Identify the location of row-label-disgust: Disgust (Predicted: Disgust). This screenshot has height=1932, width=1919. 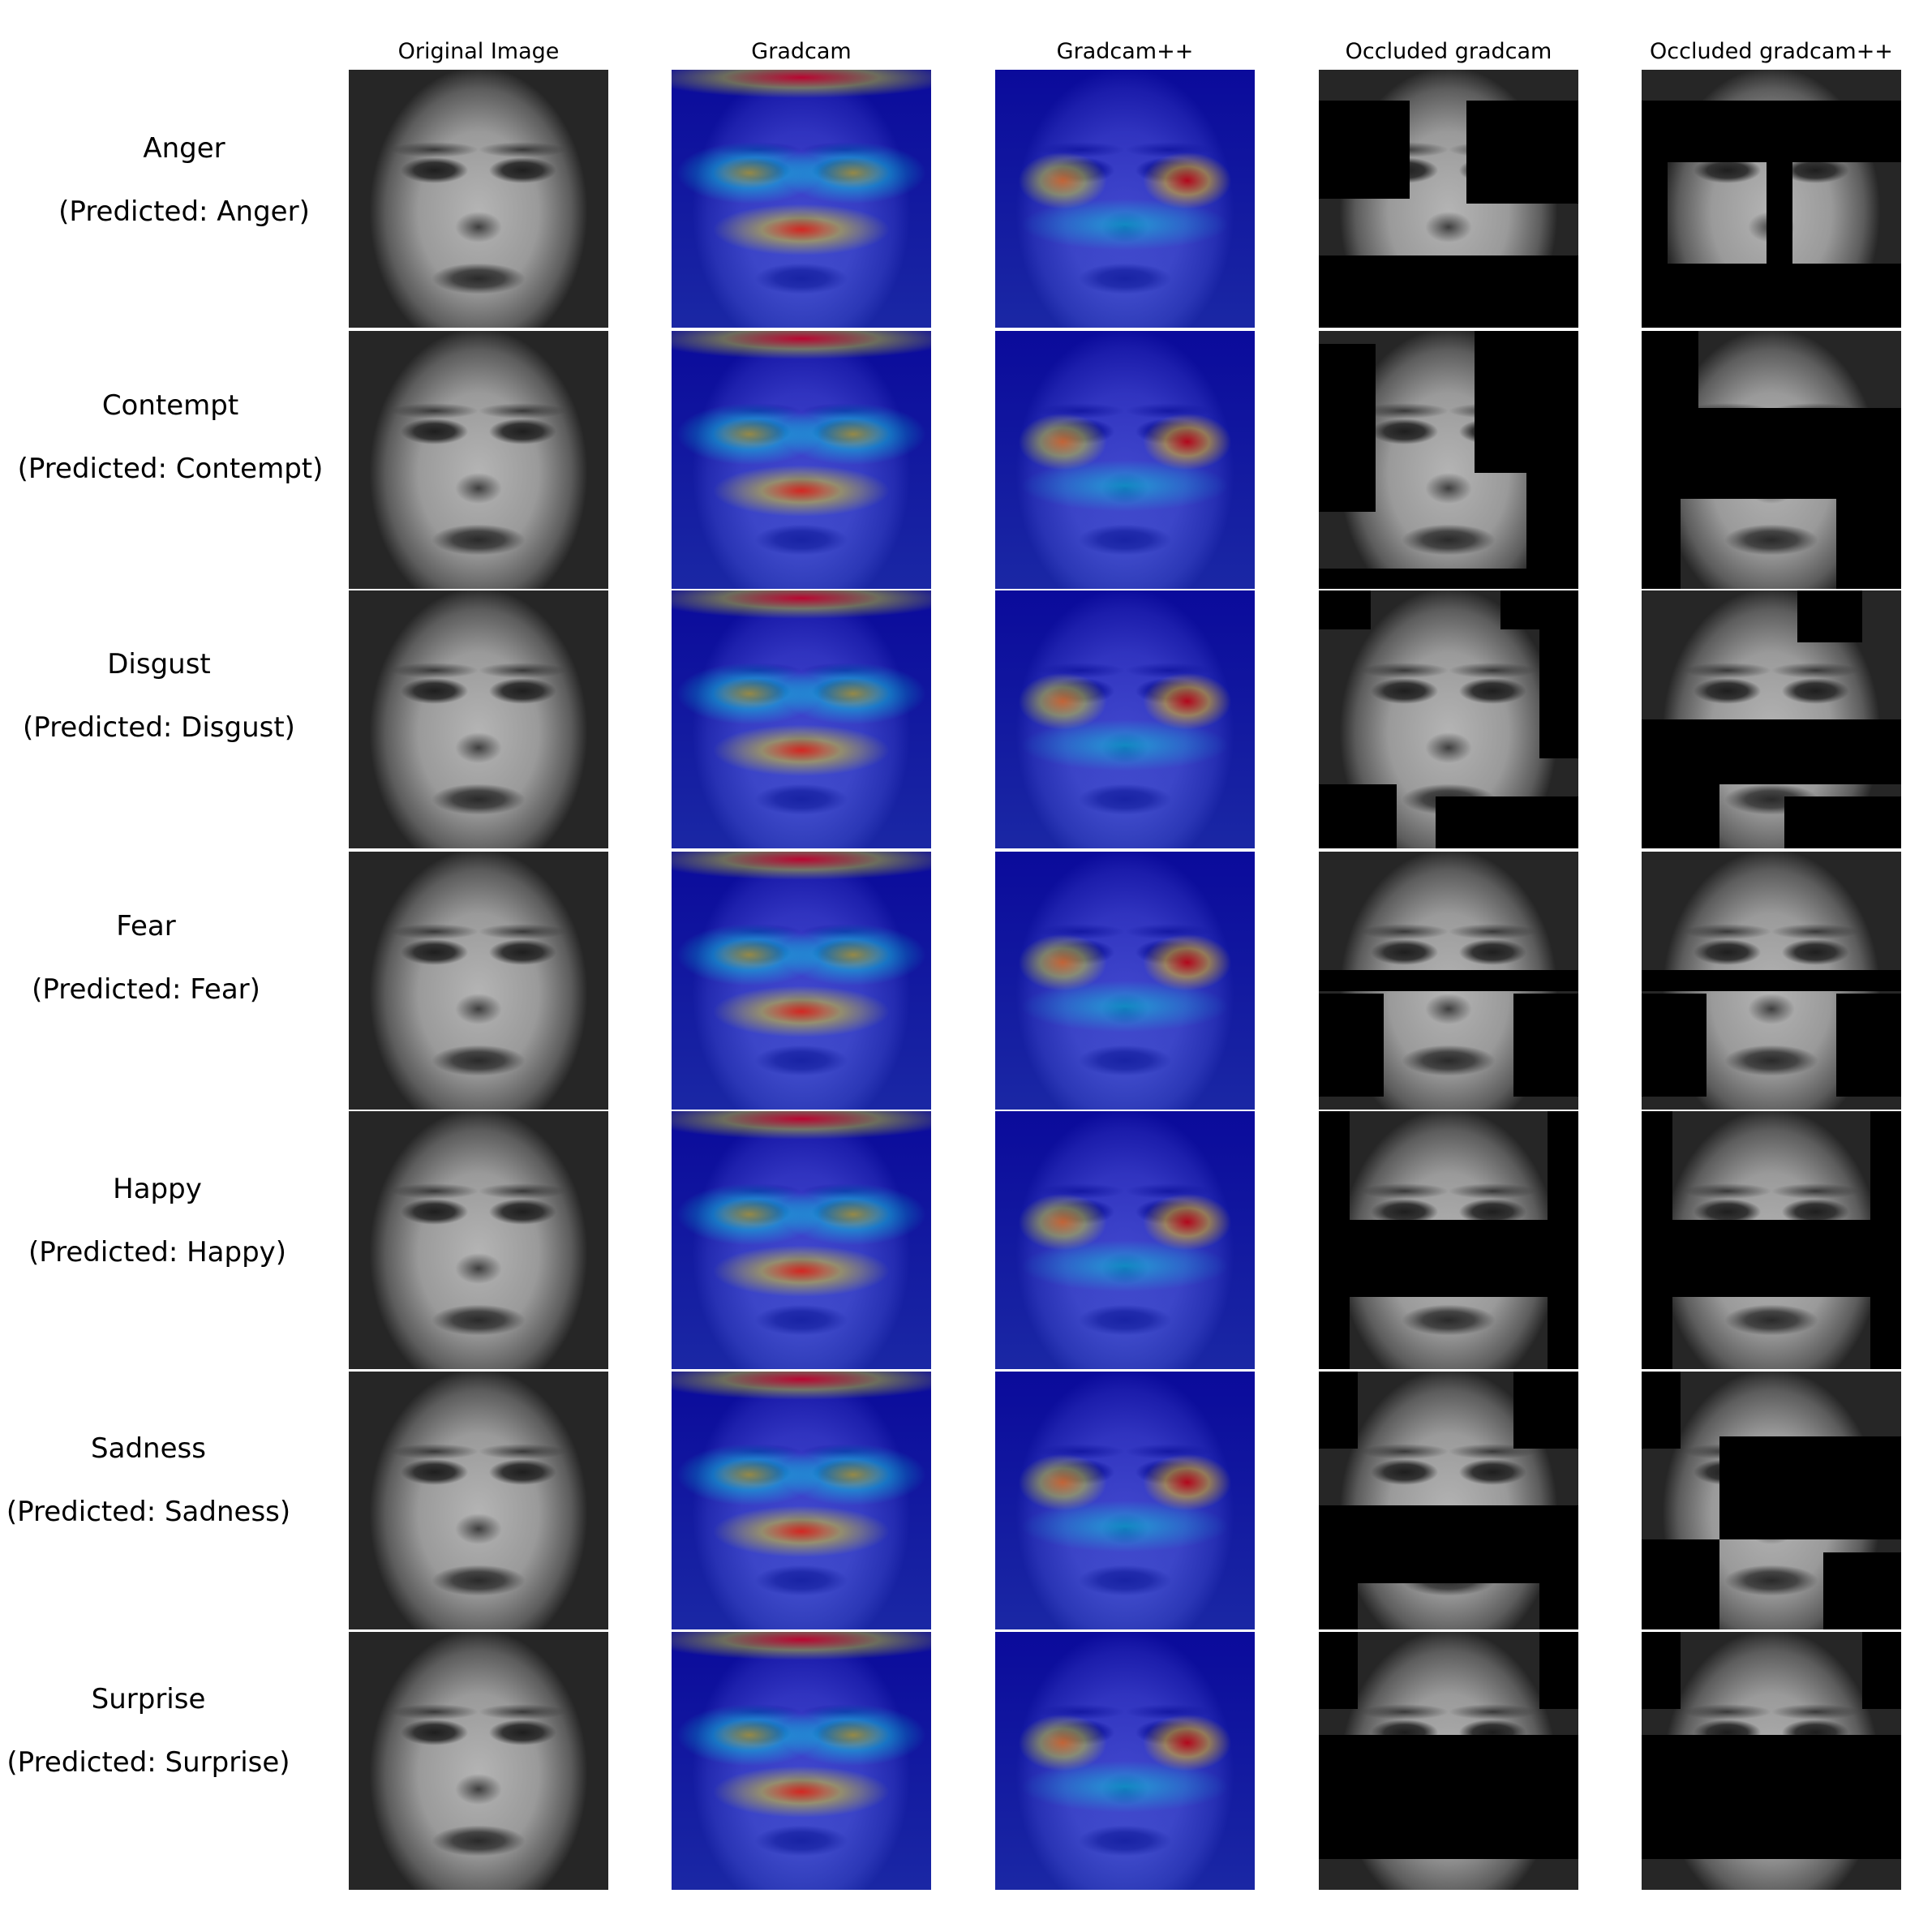
(164, 696).